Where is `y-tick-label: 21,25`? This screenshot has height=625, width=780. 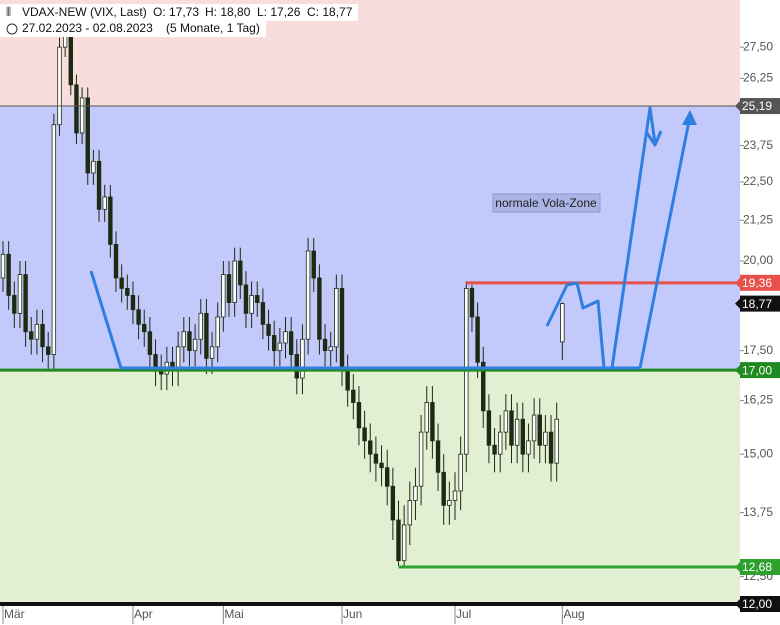 y-tick-label: 21,25 is located at coordinates (758, 219).